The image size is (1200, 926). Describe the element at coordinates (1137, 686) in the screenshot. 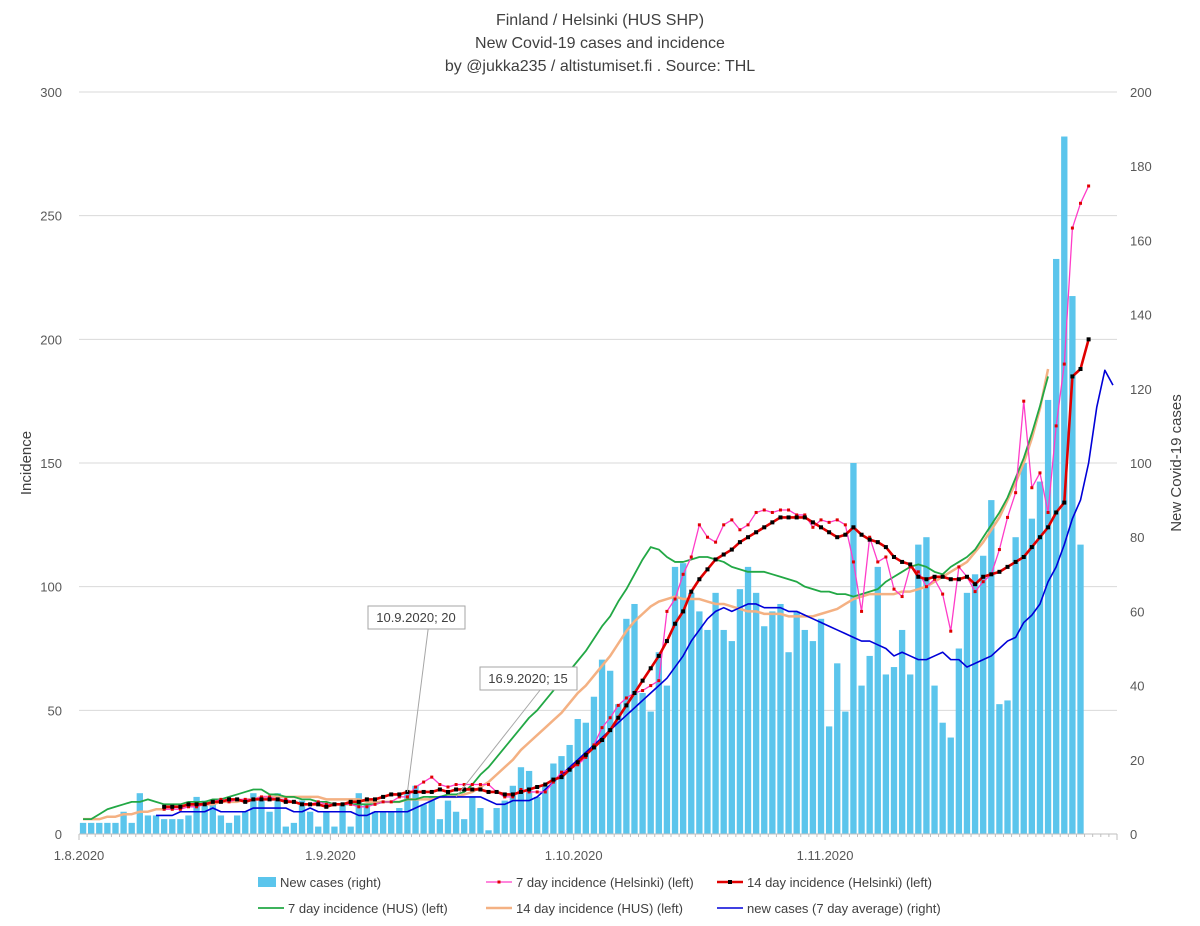

I see `y-right-tick-label: 40` at that location.